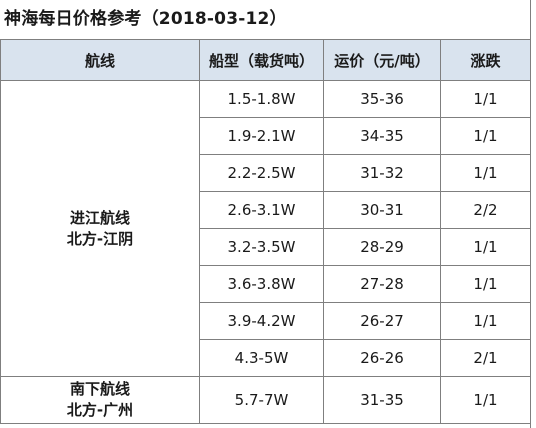 This screenshot has height=428, width=536. What do you see at coordinates (382, 136) in the screenshot?
I see `freight-cell: 34-35` at bounding box center [382, 136].